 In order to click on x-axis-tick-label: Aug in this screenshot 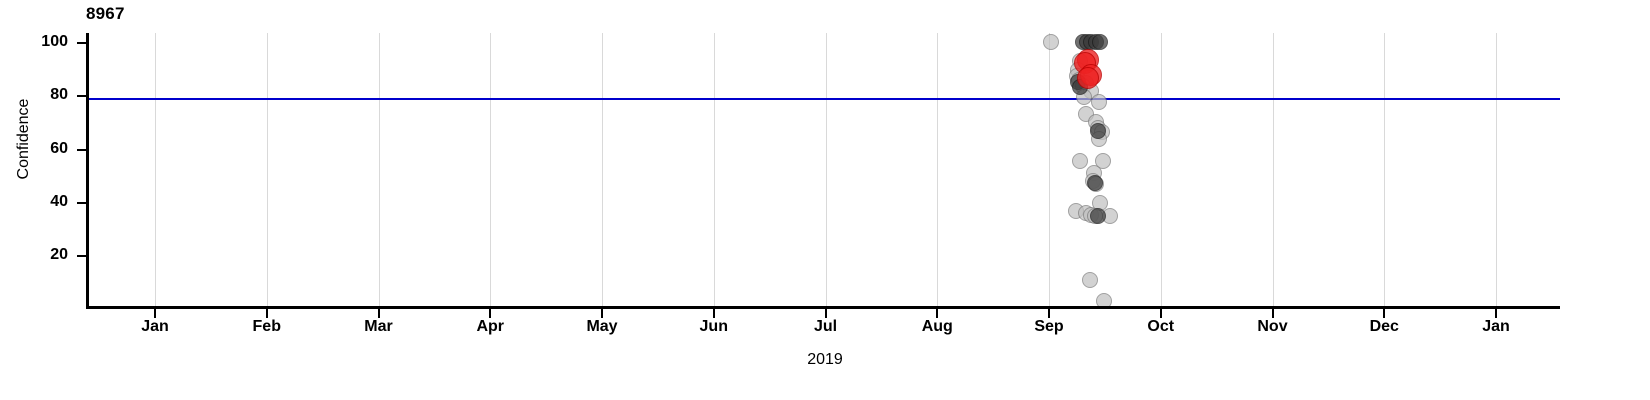, I will do `click(937, 326)`.